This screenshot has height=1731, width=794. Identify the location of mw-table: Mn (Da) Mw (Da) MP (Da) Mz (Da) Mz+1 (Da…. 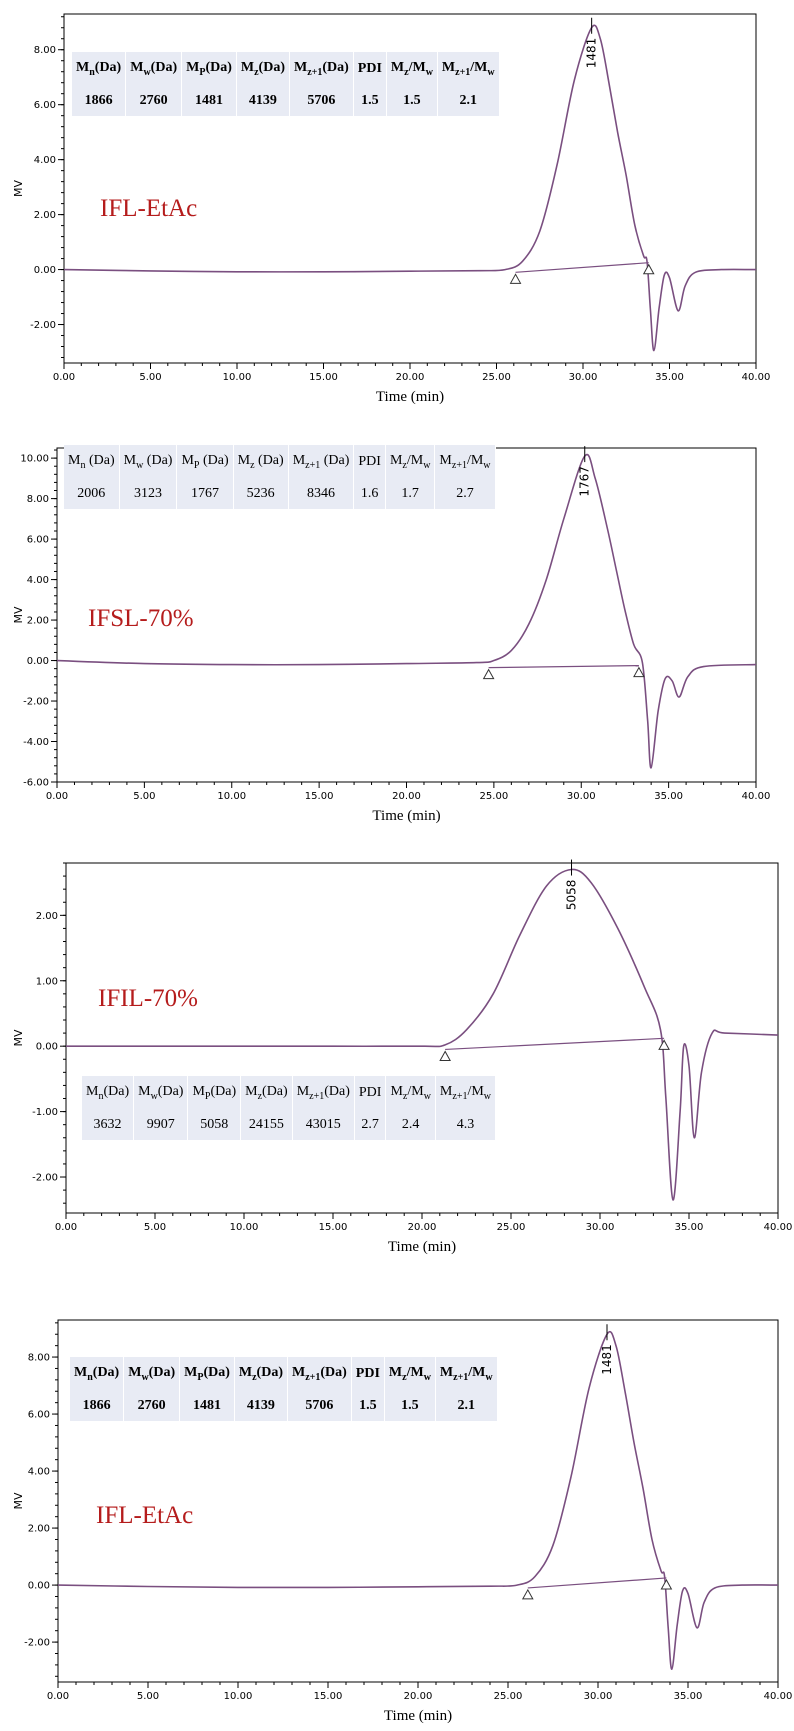
(280, 477).